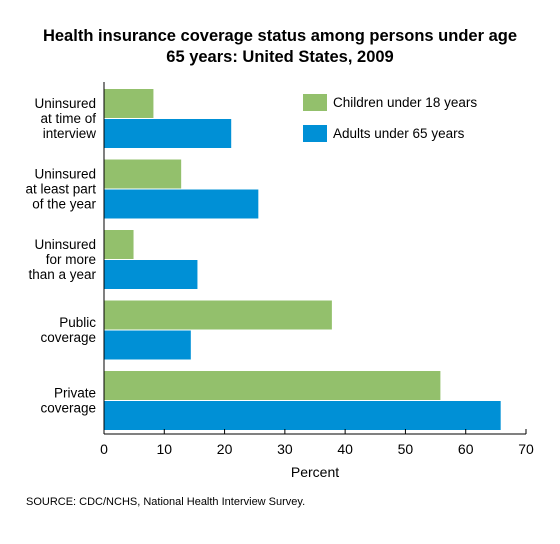 This screenshot has height=544, width=560. Describe the element at coordinates (406, 449) in the screenshot. I see `x-tick-label-50: 50` at that location.